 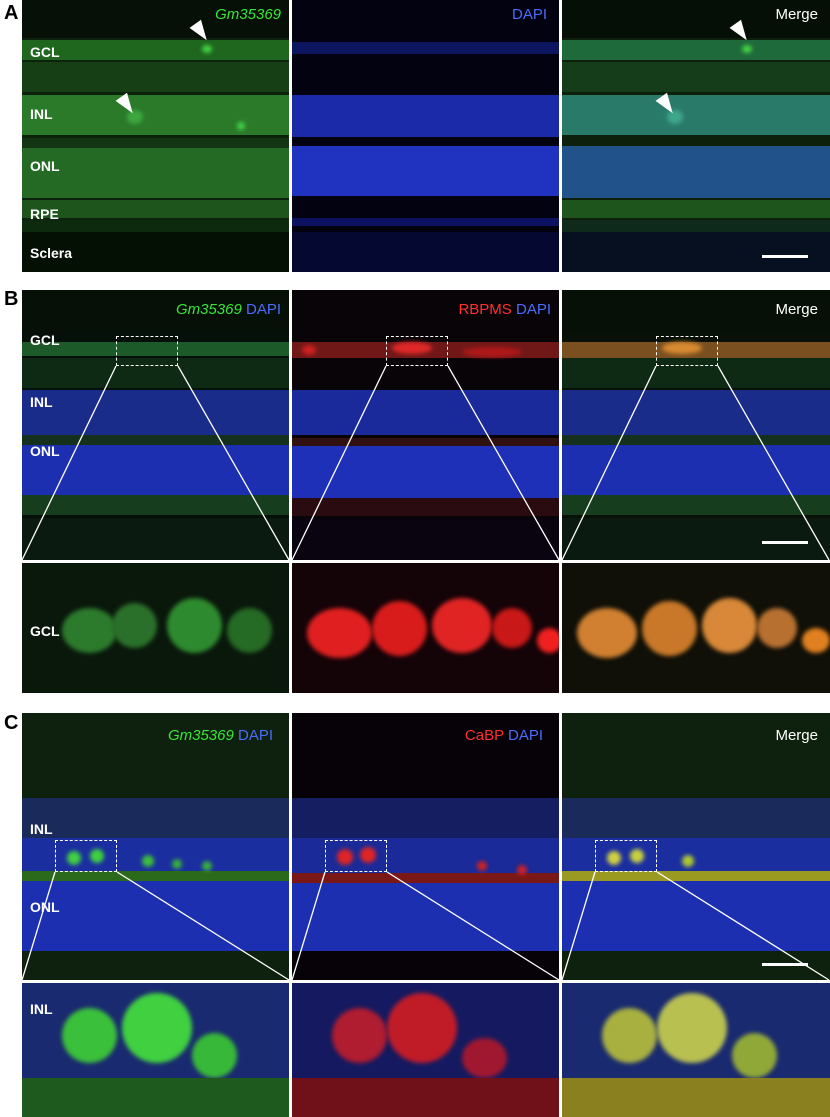 I want to click on panel-c-merge-image: Merge, so click(x=696, y=846).